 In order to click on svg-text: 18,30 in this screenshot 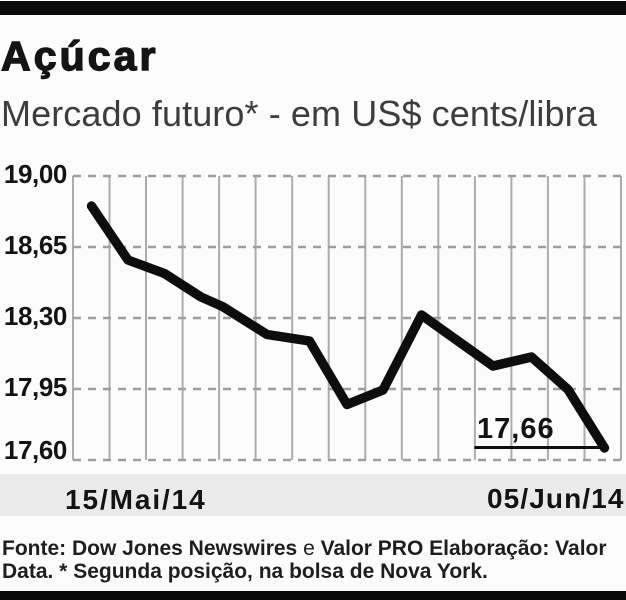, I will do `click(35, 316)`.